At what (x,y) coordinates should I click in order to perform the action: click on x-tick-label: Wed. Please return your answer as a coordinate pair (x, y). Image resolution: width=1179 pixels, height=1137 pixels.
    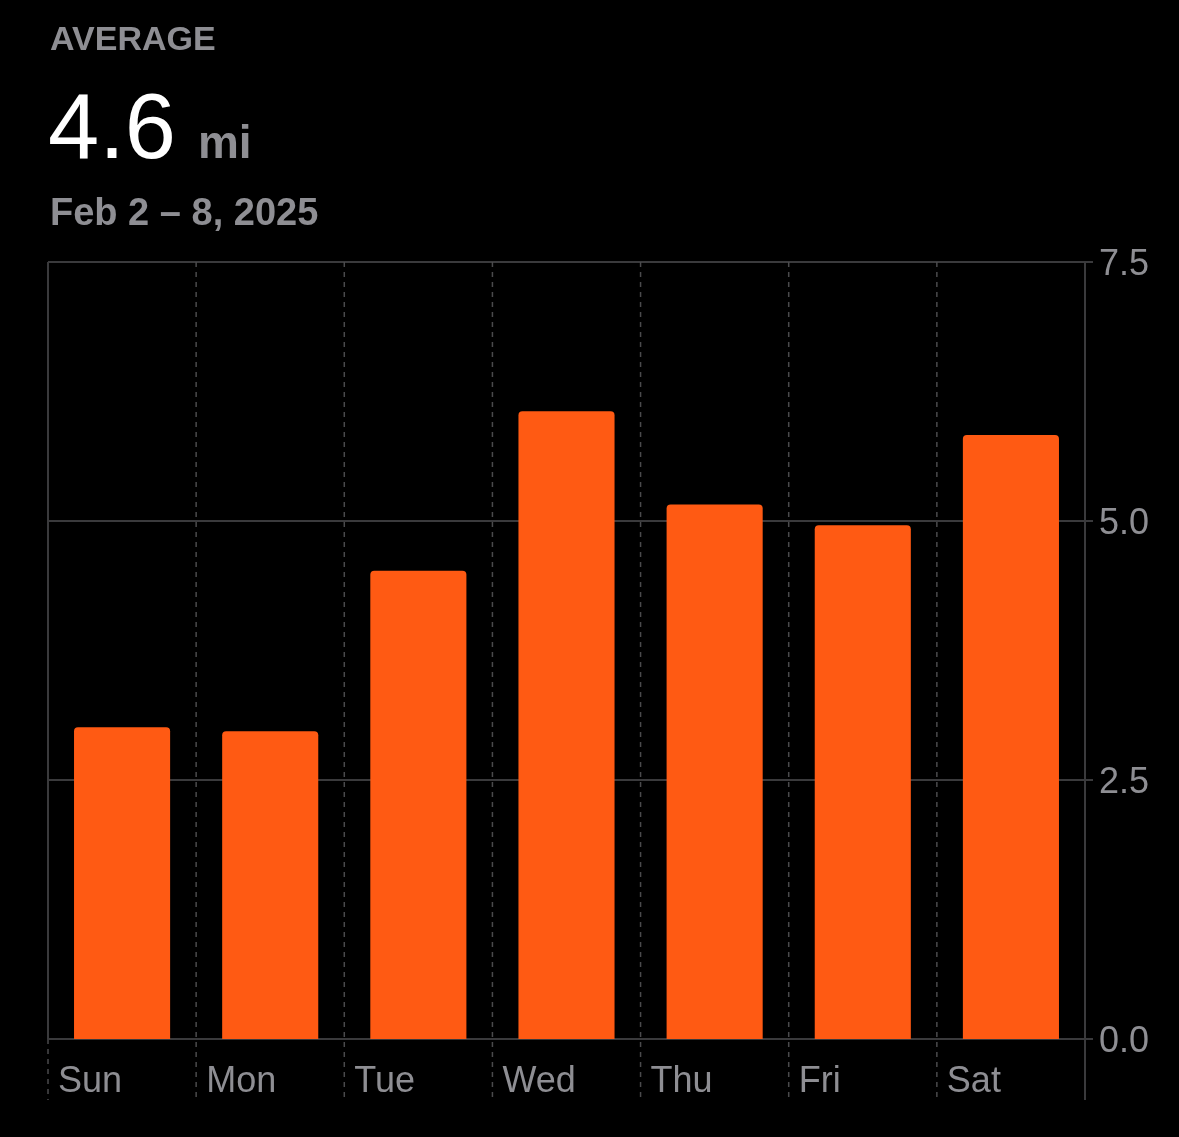
    Looking at the image, I should click on (539, 1079).